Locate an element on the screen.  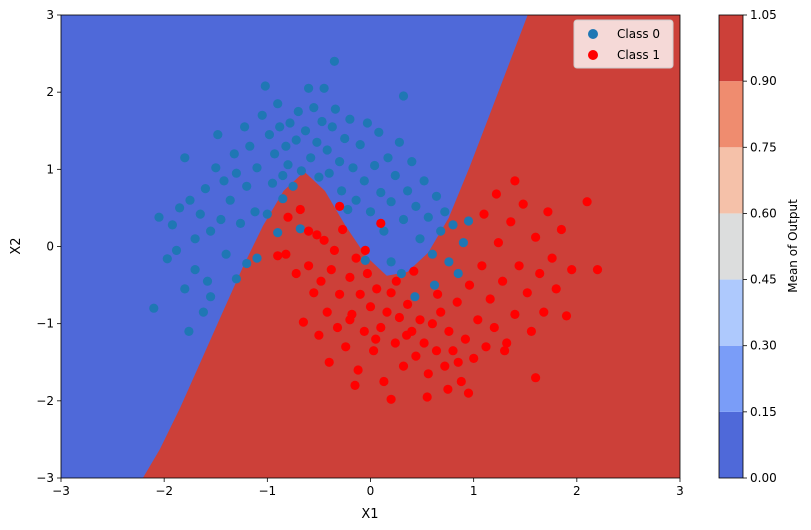
colorbar-tick-label: 0.45 is located at coordinates (763, 280).